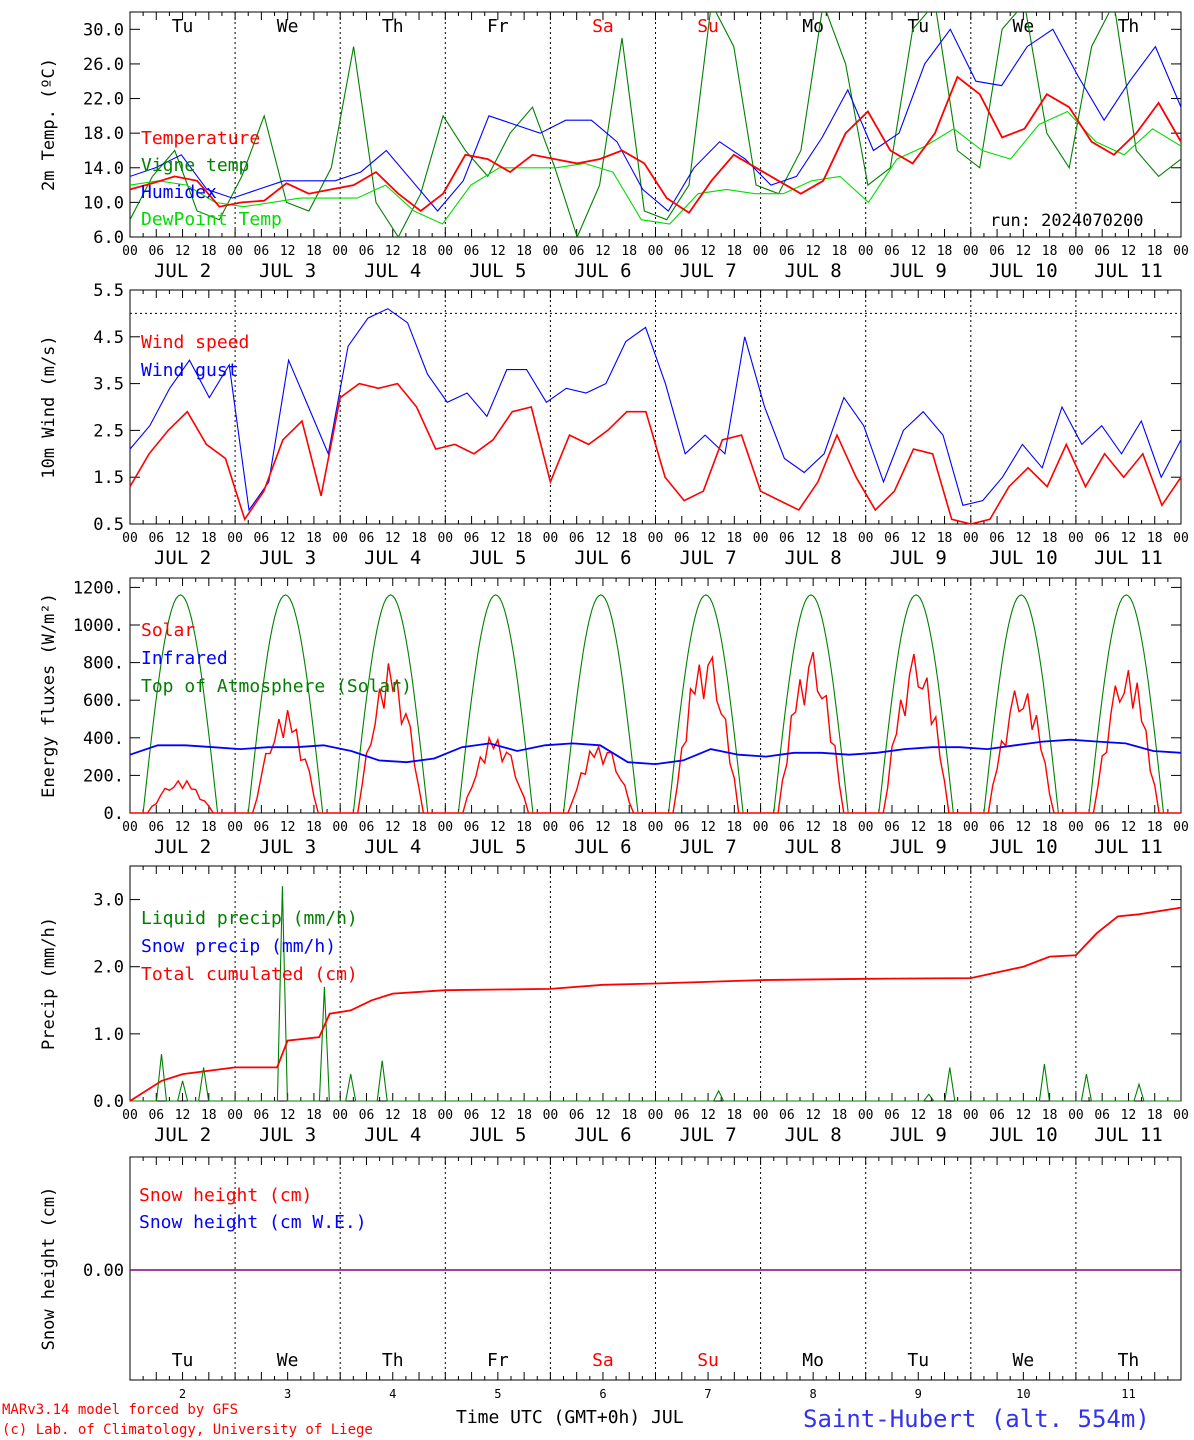 This screenshot has height=1440, width=1194. What do you see at coordinates (603, 1360) in the screenshot?
I see `weekday-label: Sa` at bounding box center [603, 1360].